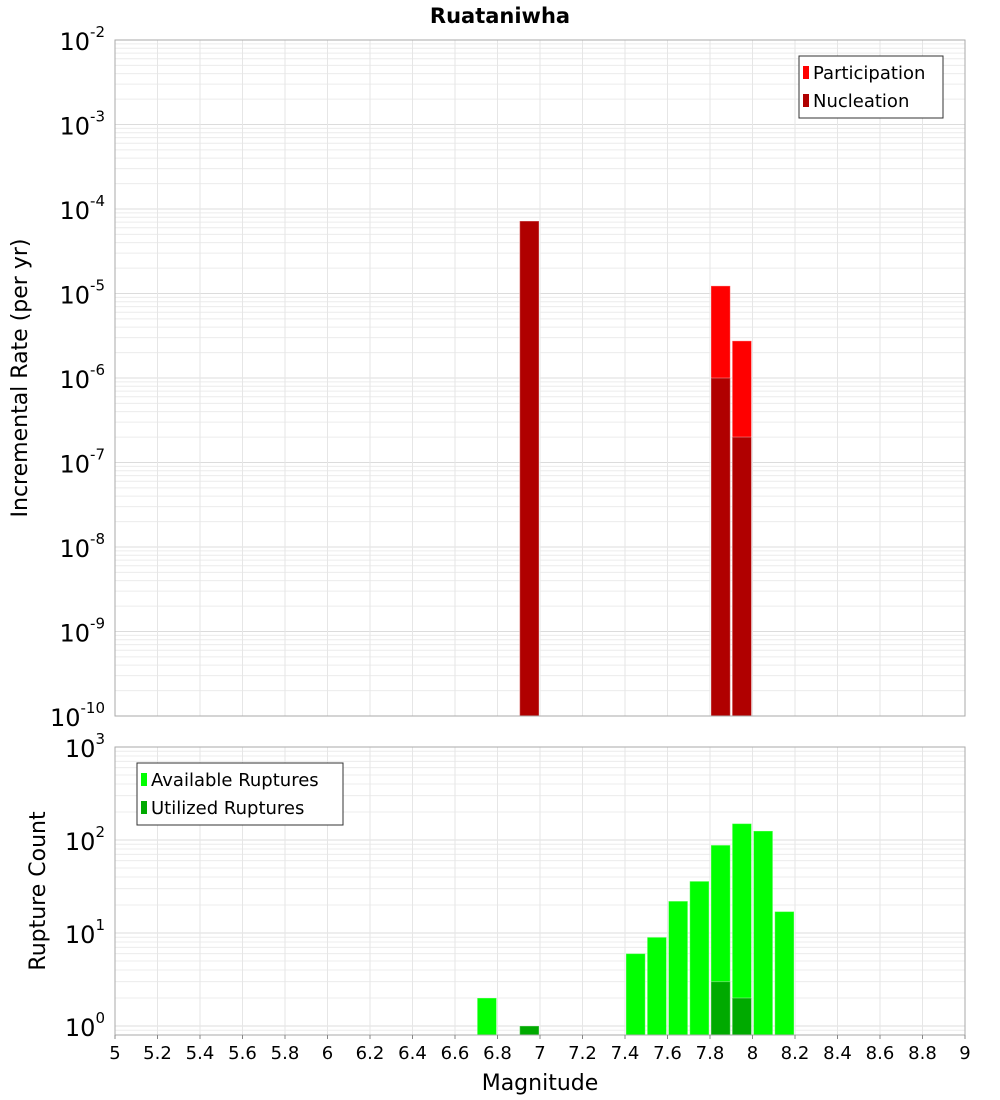  I want to click on legend: Participation Nucleation, so click(871, 87).